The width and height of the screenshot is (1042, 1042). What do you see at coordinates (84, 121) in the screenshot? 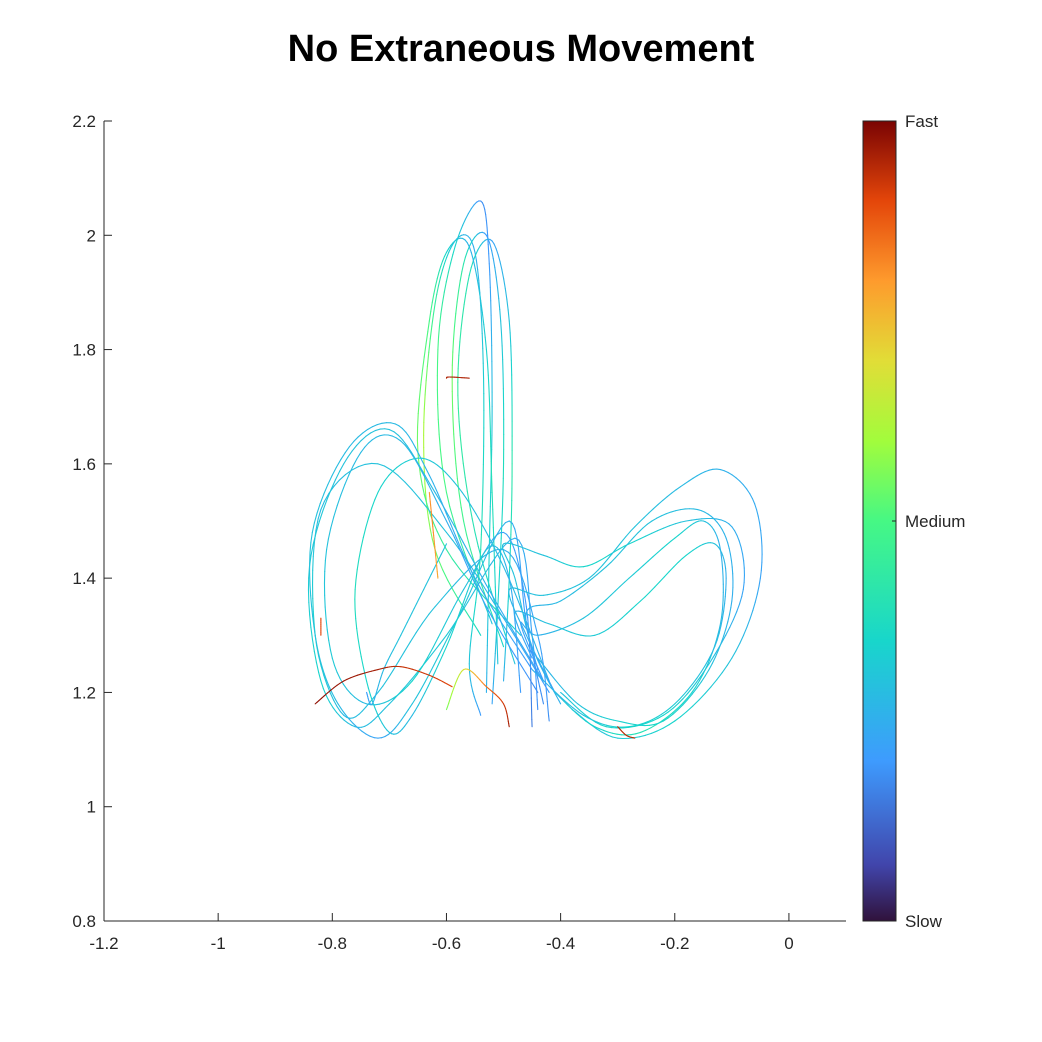
I see `y-tick-label: 2.2` at bounding box center [84, 121].